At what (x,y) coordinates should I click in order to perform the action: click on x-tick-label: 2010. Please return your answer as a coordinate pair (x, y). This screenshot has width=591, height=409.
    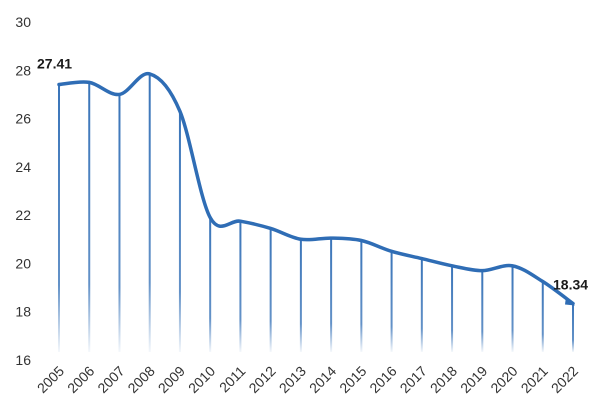
    Looking at the image, I should click on (201, 379).